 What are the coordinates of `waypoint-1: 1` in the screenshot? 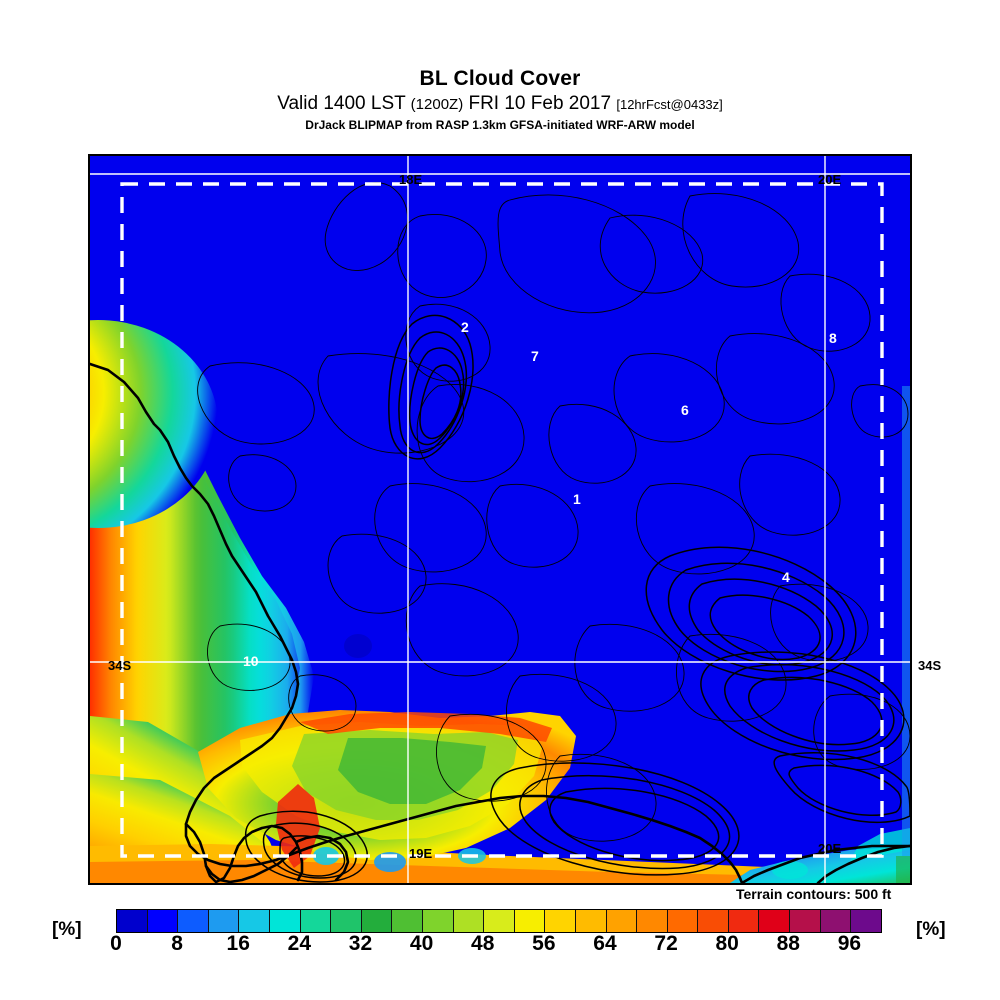 It's located at (577, 499).